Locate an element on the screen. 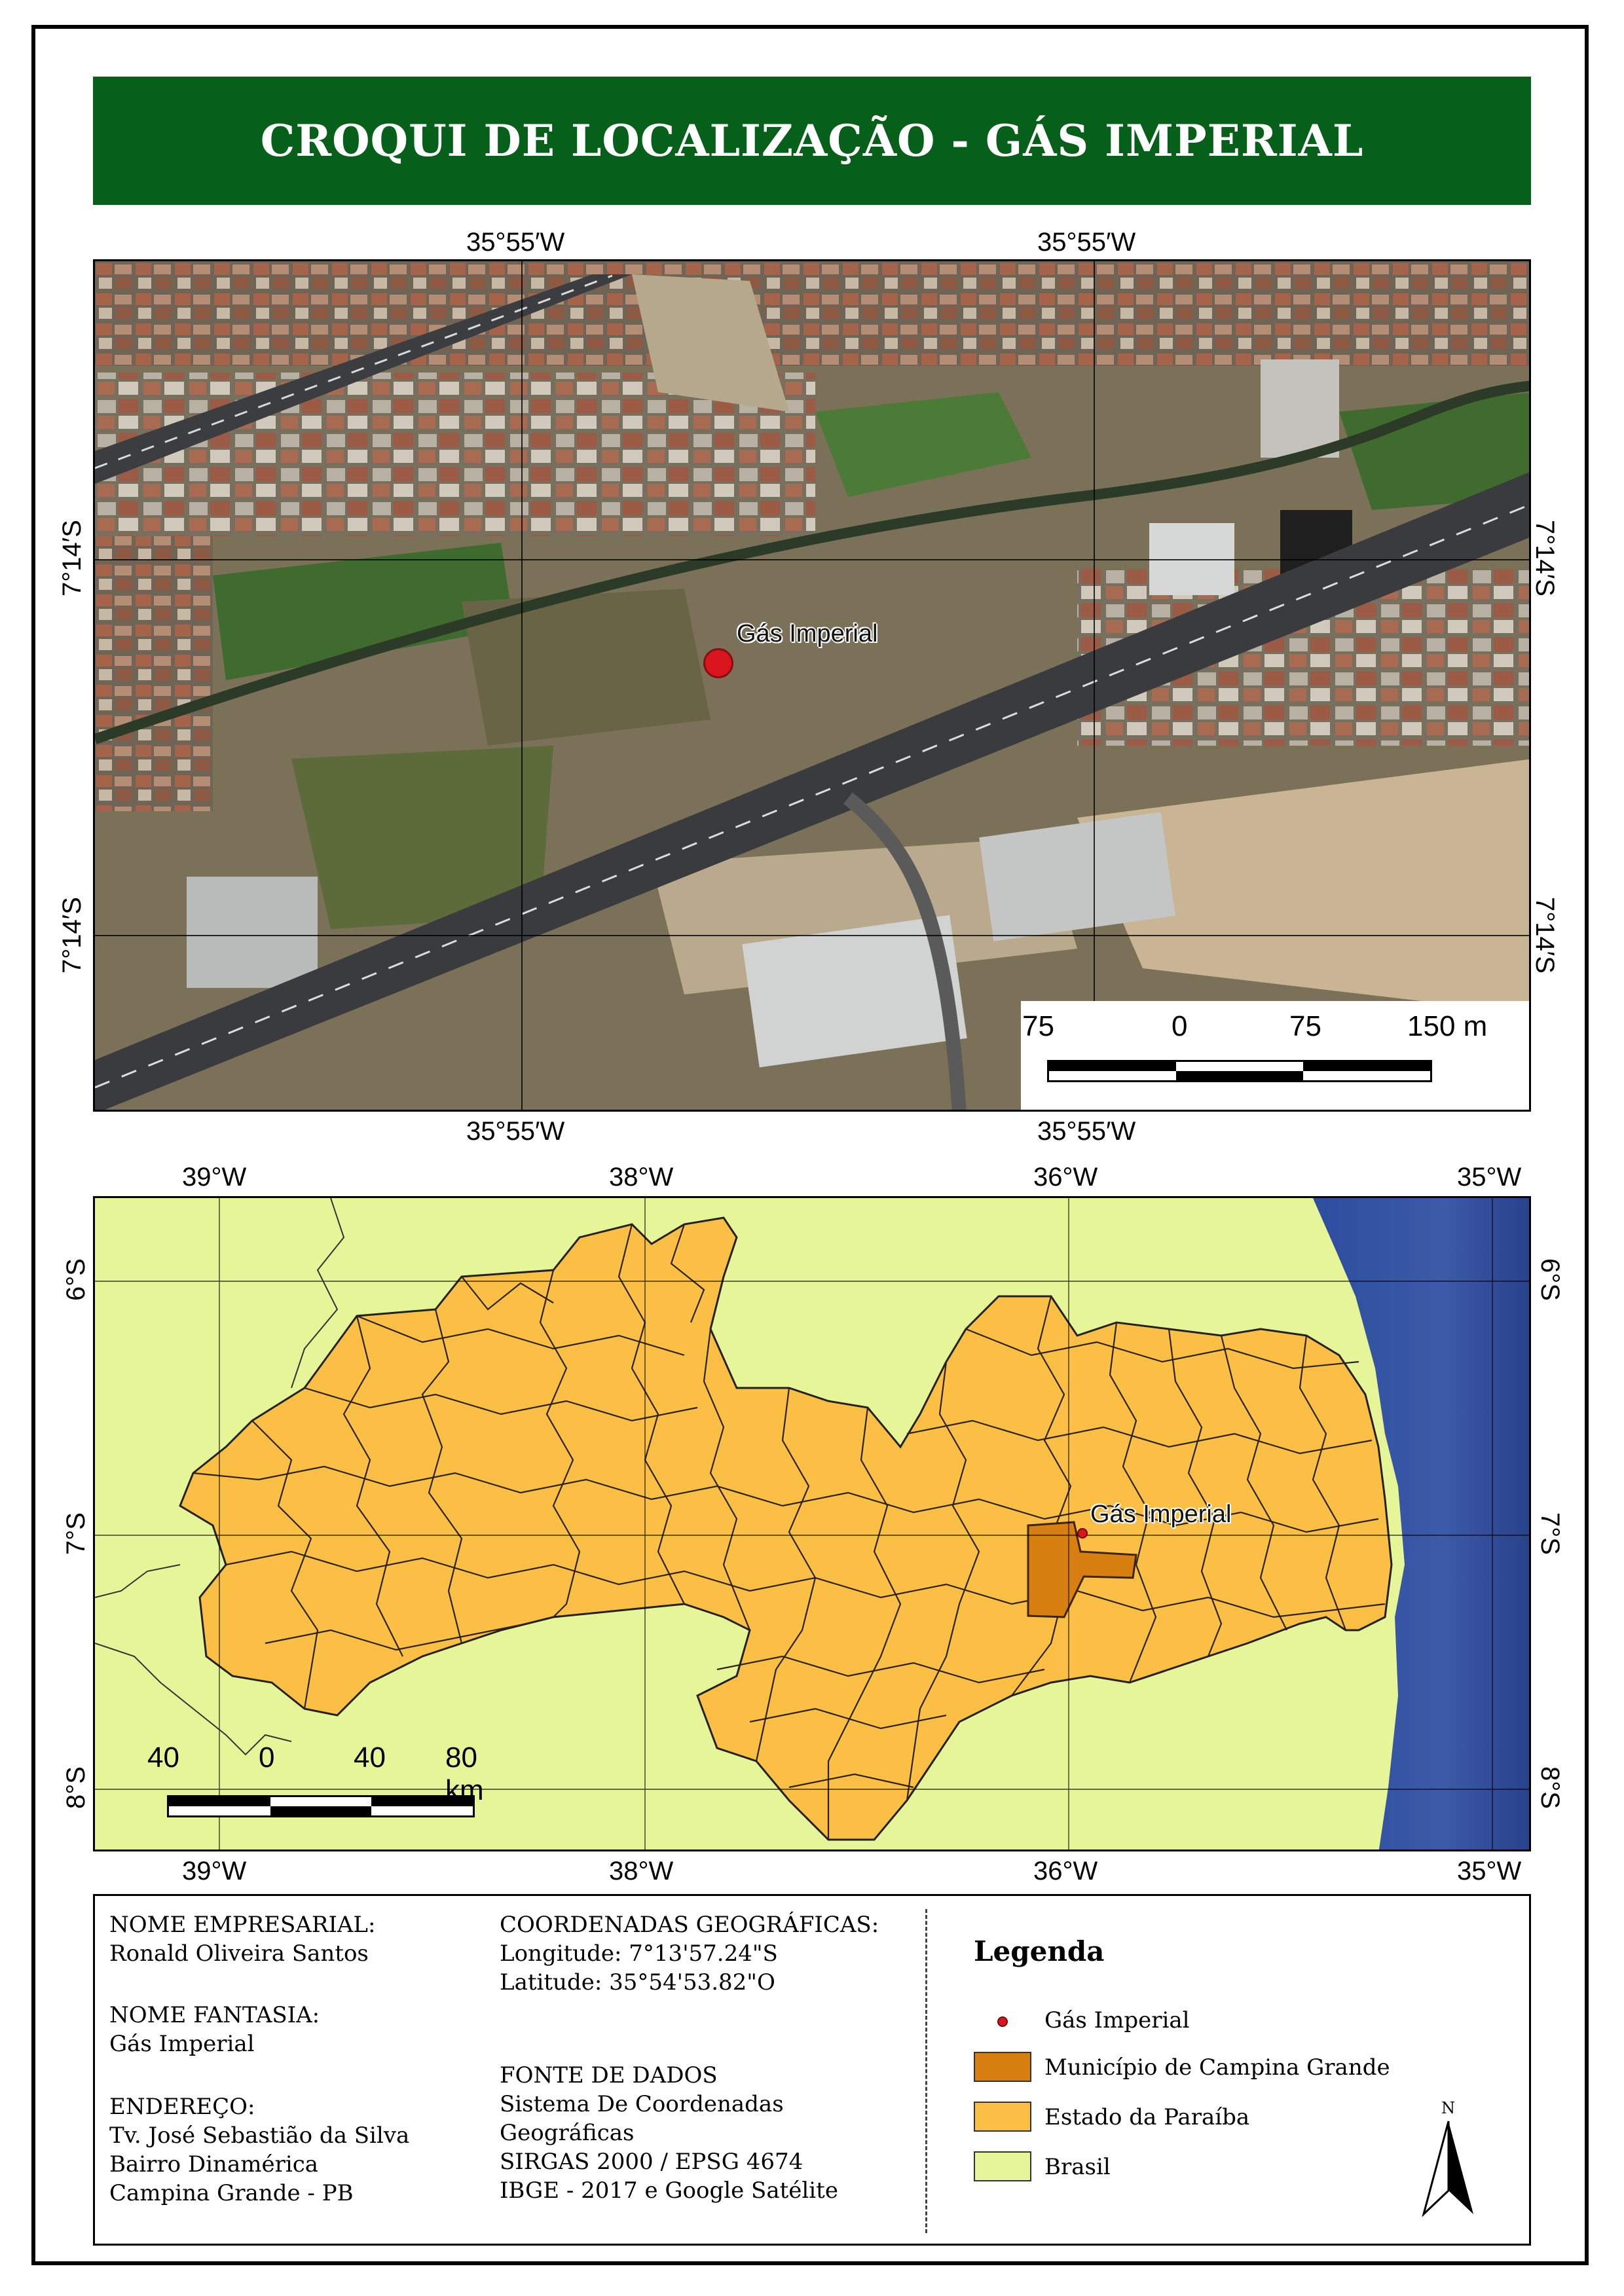 The height and width of the screenshot is (2296, 1624). reg-left-label-1: 6°S is located at coordinates (75, 1279).